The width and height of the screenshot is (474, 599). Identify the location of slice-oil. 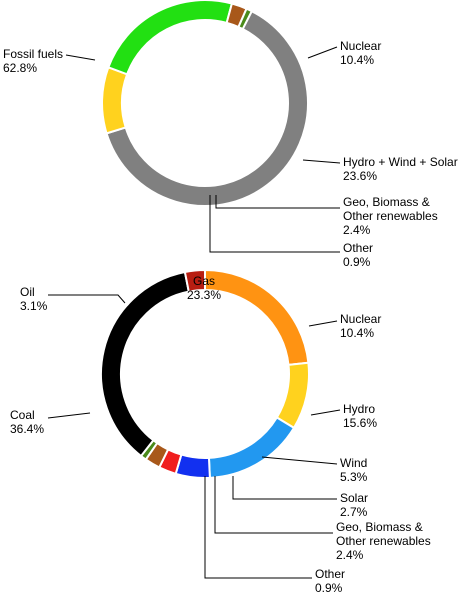
(194, 280).